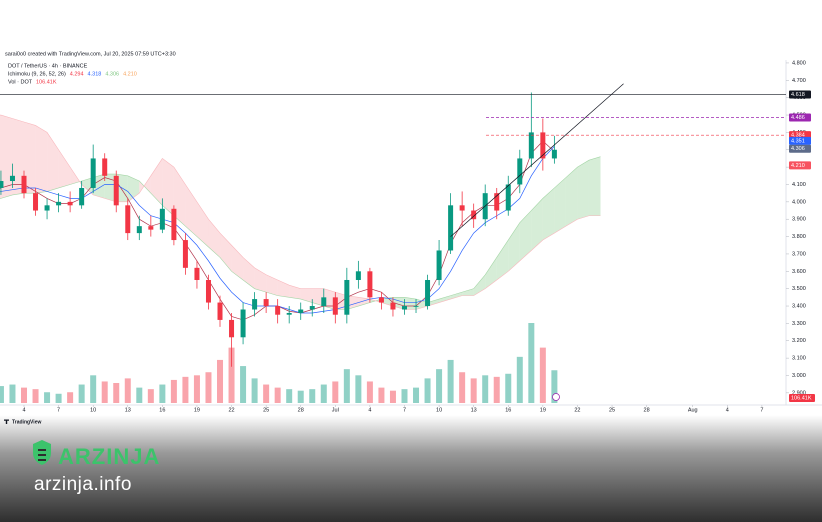 The width and height of the screenshot is (822, 522). Describe the element at coordinates (83, 484) in the screenshot. I see `brand-site: arzinja.info` at that location.